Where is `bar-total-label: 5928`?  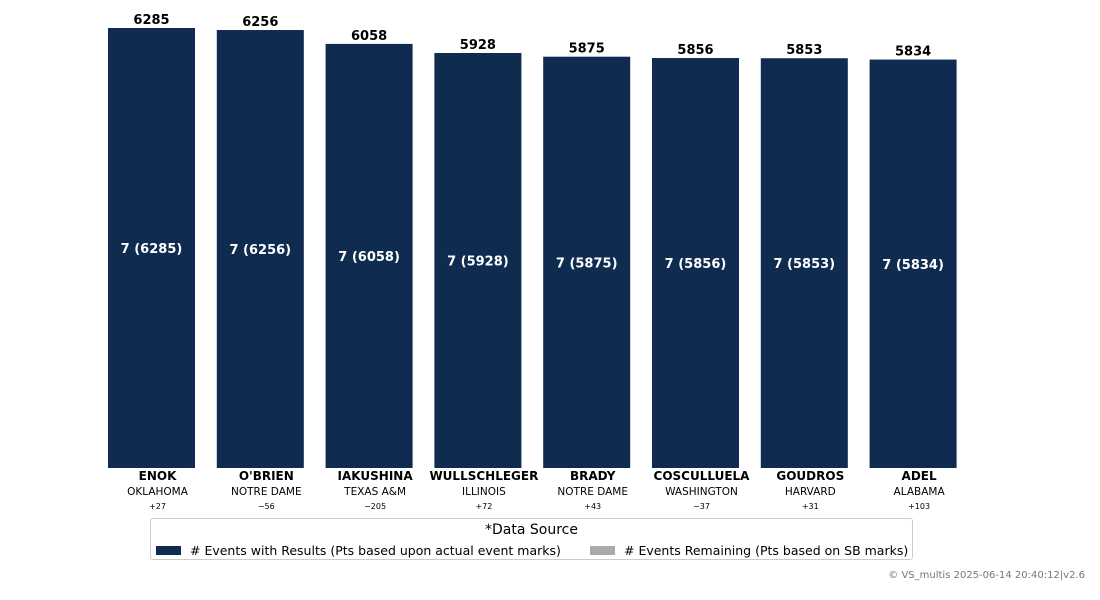
bar-total-label: 5928 is located at coordinates (478, 45).